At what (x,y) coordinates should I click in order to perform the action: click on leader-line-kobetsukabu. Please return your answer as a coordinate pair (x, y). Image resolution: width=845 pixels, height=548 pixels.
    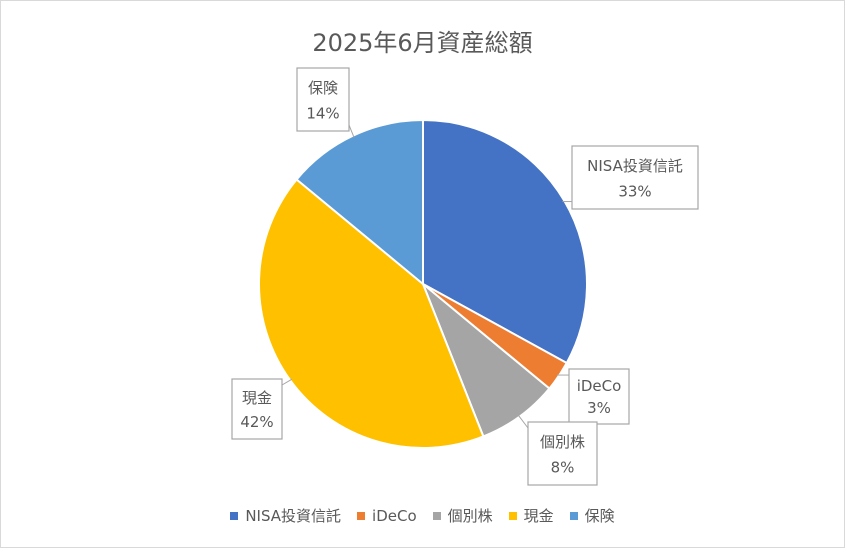
    Looking at the image, I should click on (523, 421).